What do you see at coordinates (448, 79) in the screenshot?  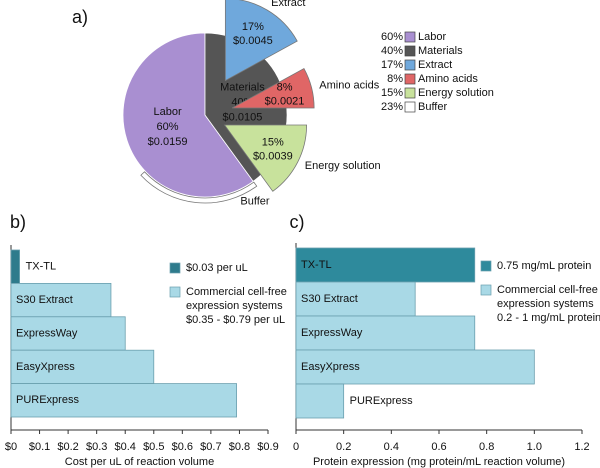 I see `legend-label: Amino acids` at bounding box center [448, 79].